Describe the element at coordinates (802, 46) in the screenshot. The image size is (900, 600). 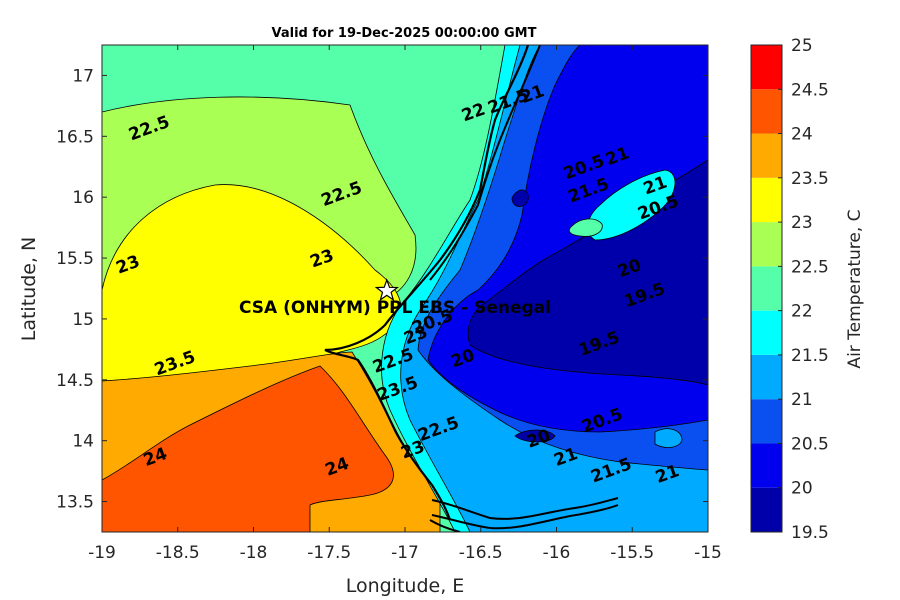
I see `colorbar-tick-label: 25` at that location.